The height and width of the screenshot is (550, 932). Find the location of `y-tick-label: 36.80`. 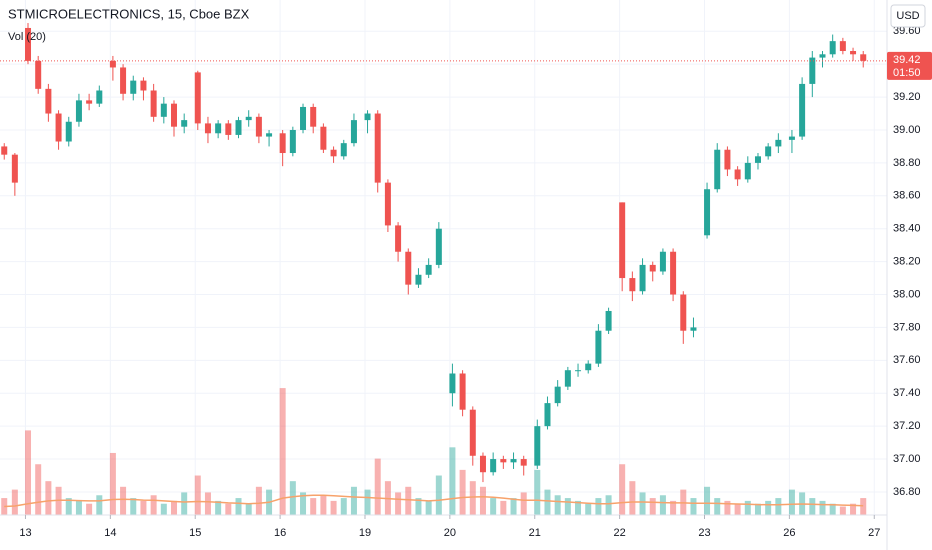

y-tick-label: 36.80 is located at coordinates (907, 492).